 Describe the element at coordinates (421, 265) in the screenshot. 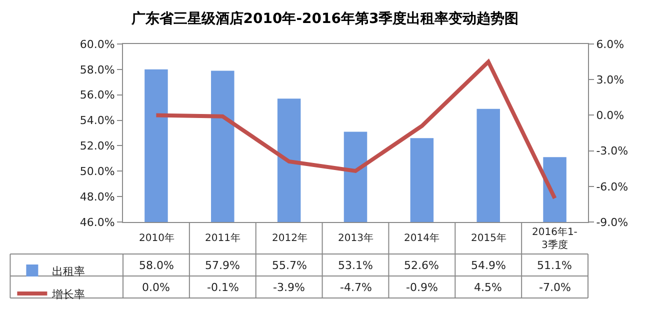

I see `data-label: 52.6%` at that location.